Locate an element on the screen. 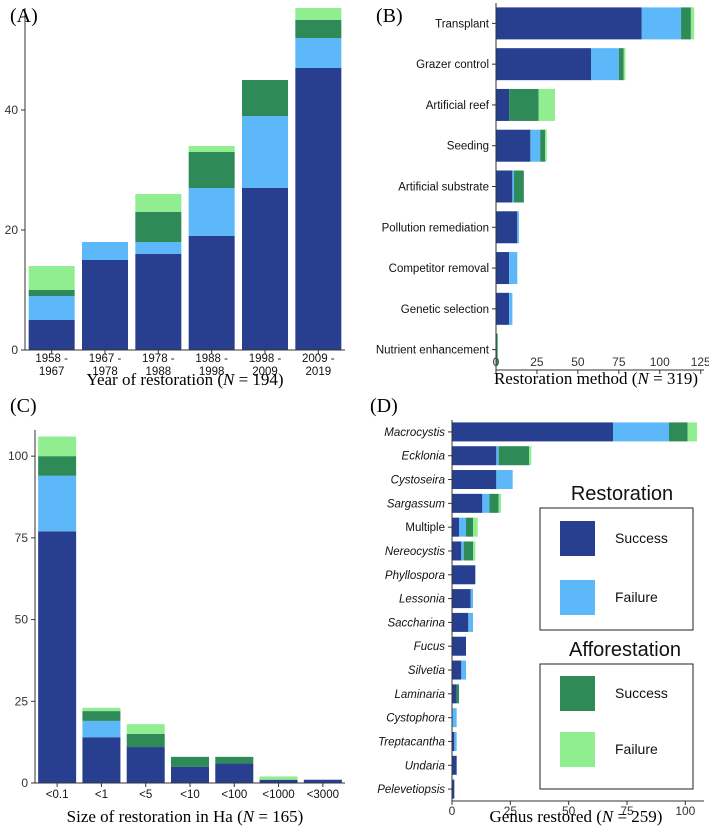  x-tick-label-0-1: <0.1 is located at coordinates (57, 795).